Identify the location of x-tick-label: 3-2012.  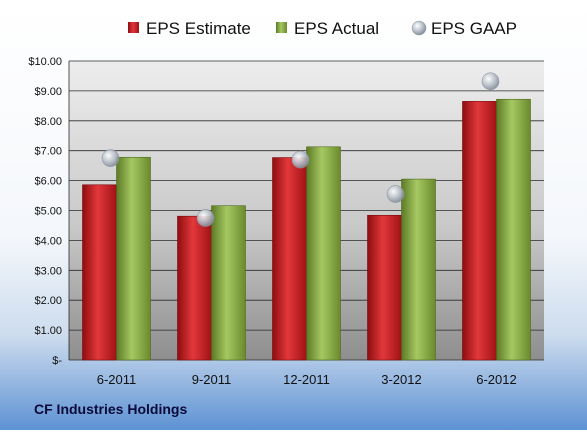
(401, 379).